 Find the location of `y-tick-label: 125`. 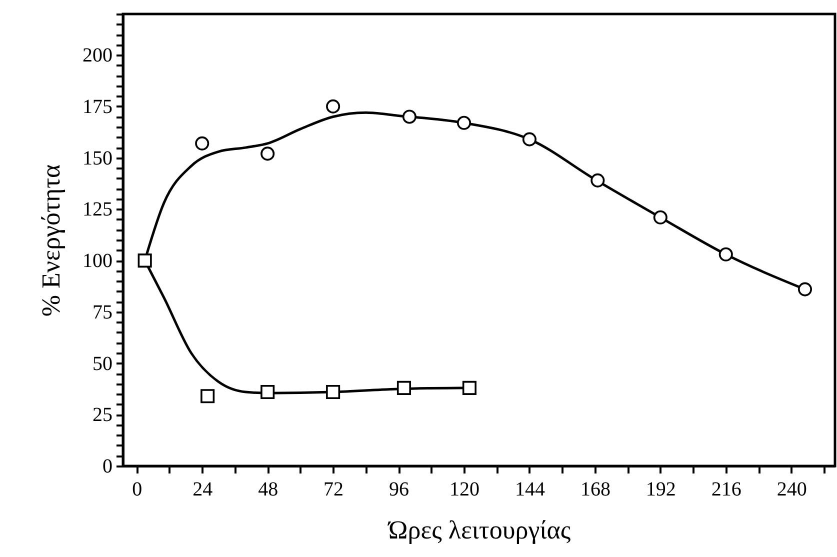

y-tick-label: 125 is located at coordinates (97, 209).